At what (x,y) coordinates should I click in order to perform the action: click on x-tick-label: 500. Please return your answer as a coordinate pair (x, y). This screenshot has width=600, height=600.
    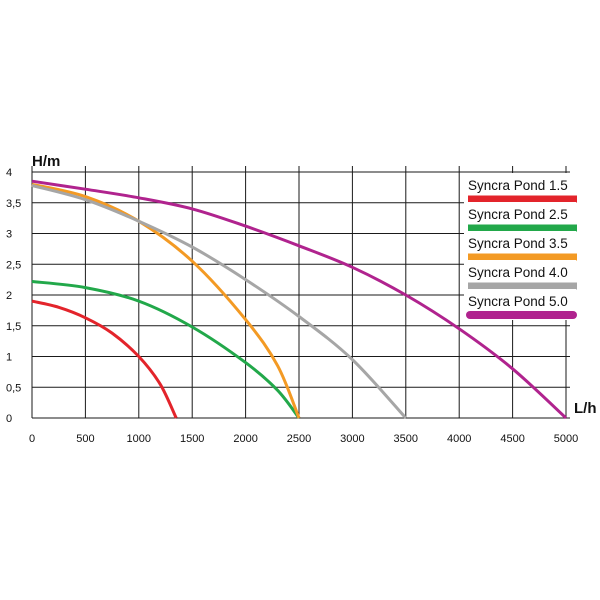
    Looking at the image, I should click on (85, 439).